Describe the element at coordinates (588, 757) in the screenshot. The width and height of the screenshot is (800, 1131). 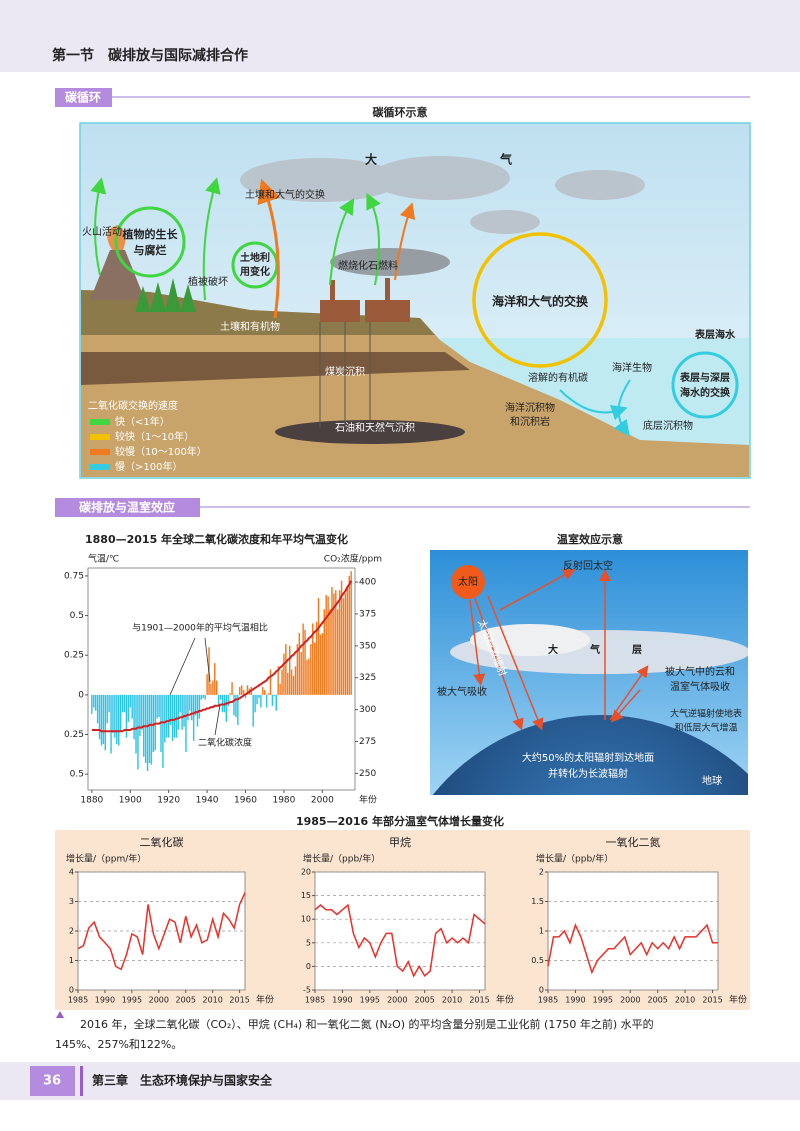
I see `label: 大约50%的太阳辐射到达地面` at that location.